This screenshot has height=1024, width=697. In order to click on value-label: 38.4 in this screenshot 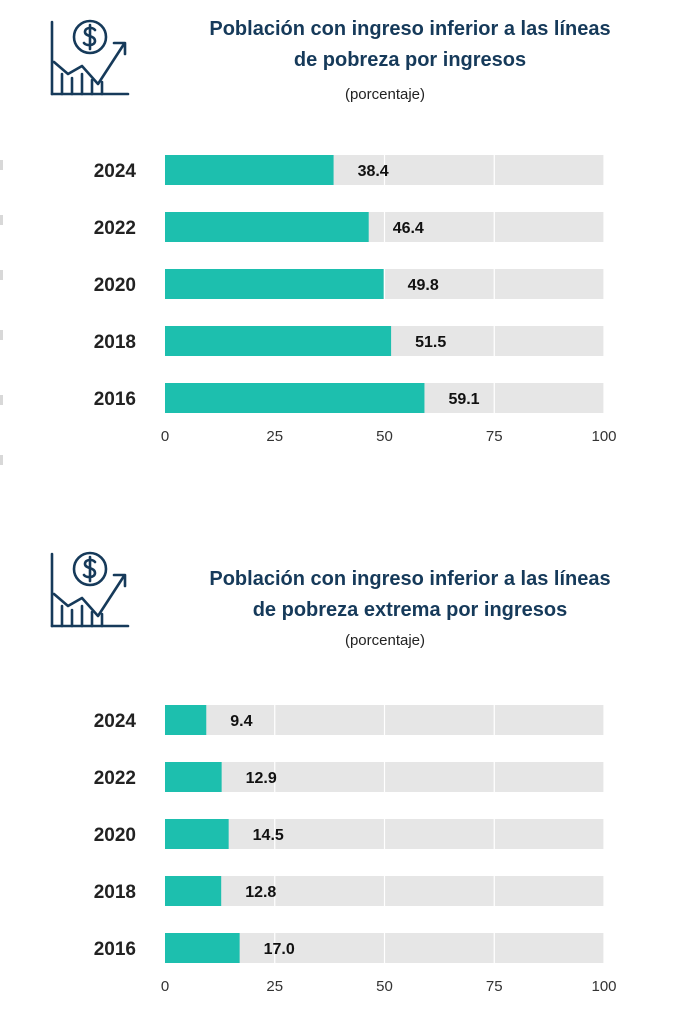, I will do `click(373, 171)`.